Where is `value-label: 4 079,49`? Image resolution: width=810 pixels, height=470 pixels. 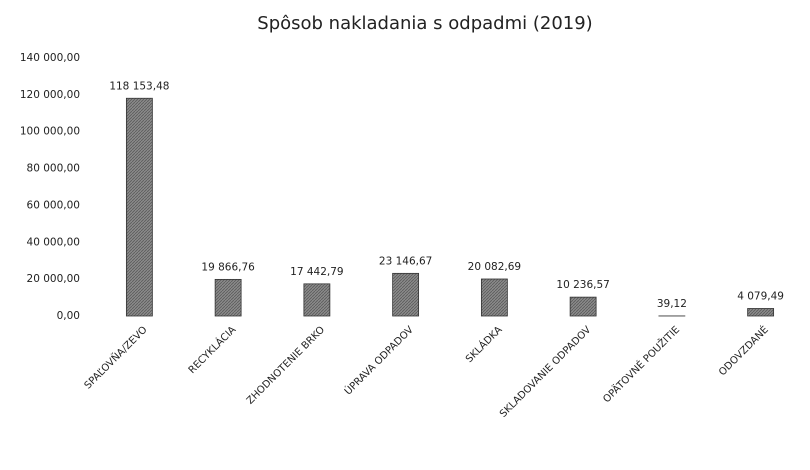 value-label: 4 079,49 is located at coordinates (760, 296).